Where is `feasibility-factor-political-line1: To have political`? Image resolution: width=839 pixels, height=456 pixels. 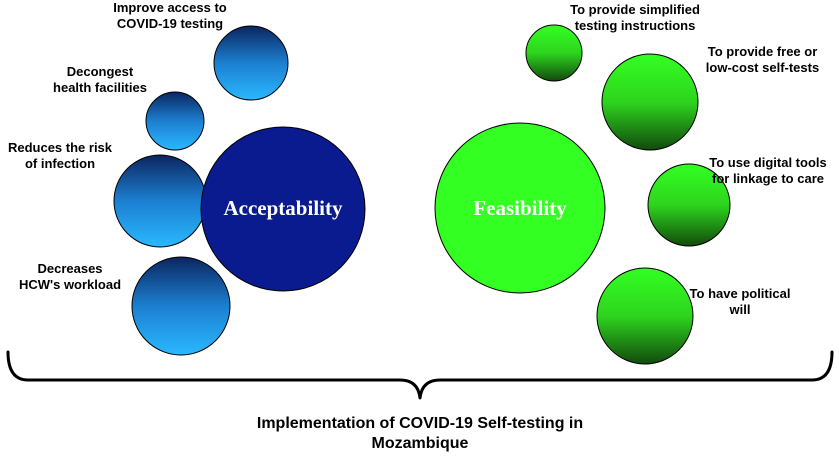 feasibility-factor-political-line1: To have political is located at coordinates (740, 293).